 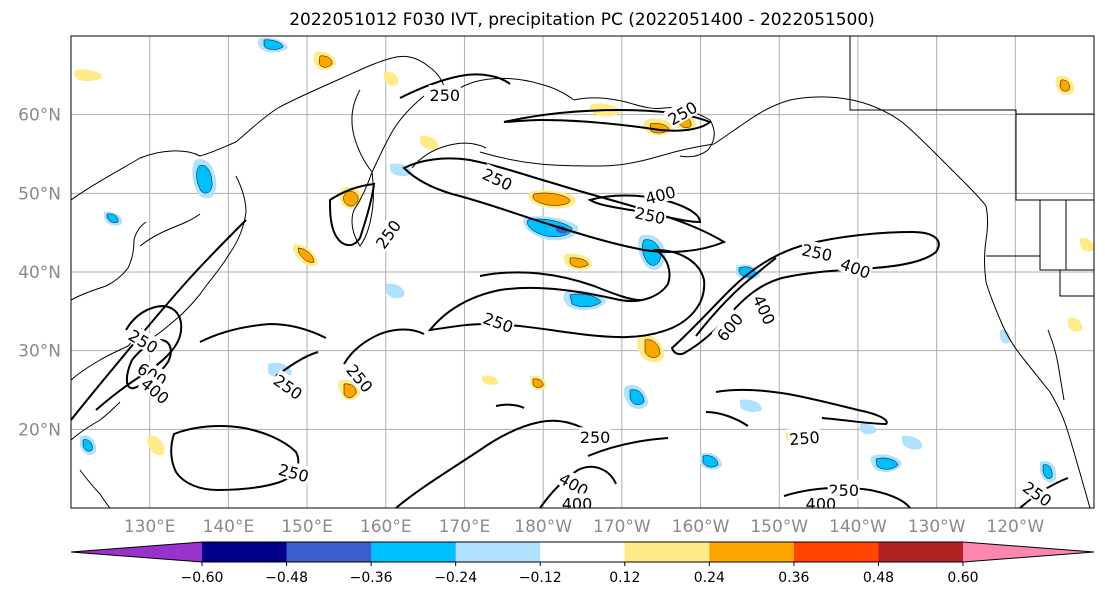 What do you see at coordinates (858, 527) in the screenshot?
I see `longitude-label: 140°W` at bounding box center [858, 527].